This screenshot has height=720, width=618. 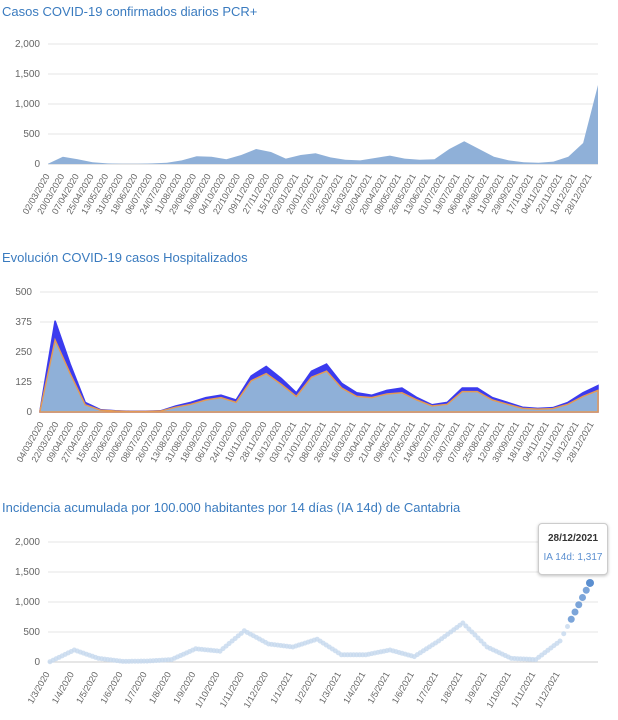 What do you see at coordinates (427, 687) in the screenshot?
I see `x-tick-label: 1/7/2021` at bounding box center [427, 687].